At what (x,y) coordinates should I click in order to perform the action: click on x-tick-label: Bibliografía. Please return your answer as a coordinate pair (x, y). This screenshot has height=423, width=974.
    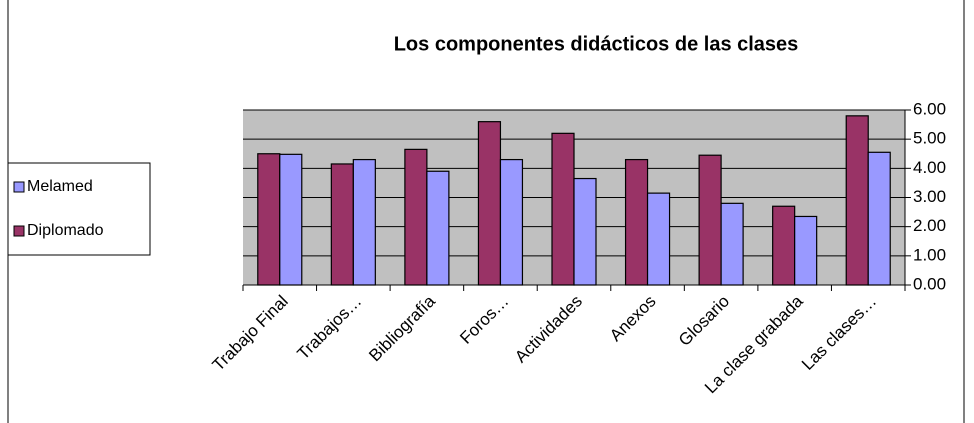
    Looking at the image, I should click on (402, 328).